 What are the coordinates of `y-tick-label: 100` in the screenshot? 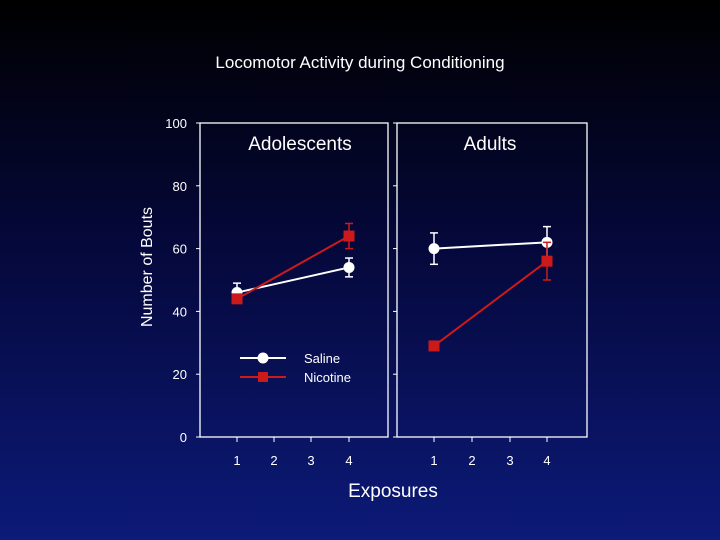 It's located at (176, 123).